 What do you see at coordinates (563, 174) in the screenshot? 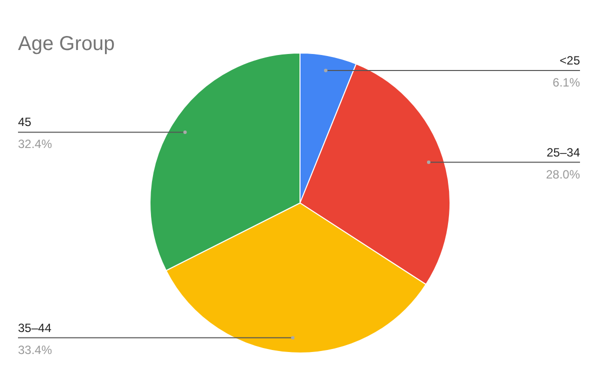
I see `data-label: 28.0%` at bounding box center [563, 174].